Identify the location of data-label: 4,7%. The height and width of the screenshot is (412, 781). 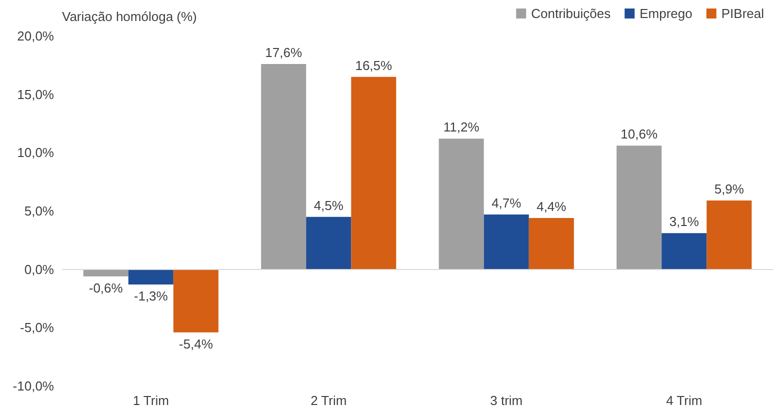
(507, 203).